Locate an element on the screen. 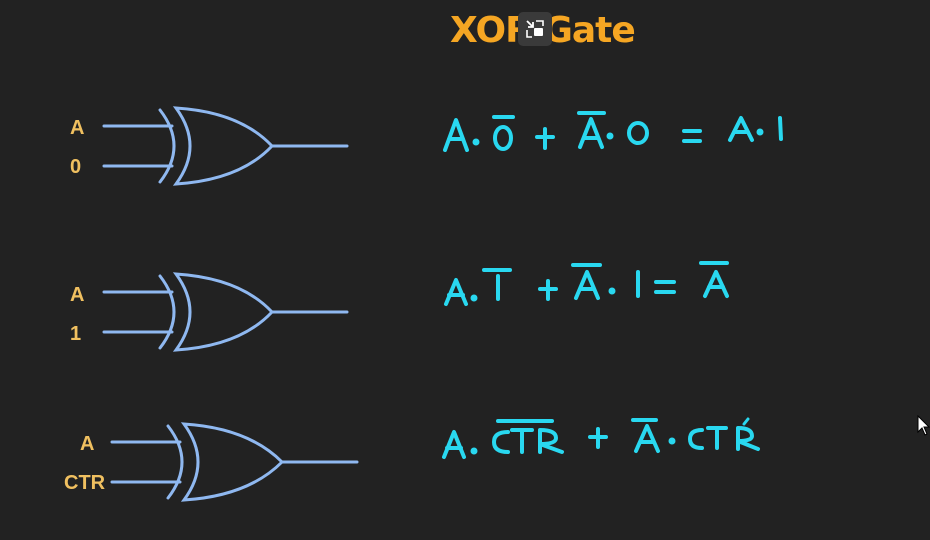 This screenshot has height=540, width=930. gate3-input-b-label: CTR is located at coordinates (85, 483).